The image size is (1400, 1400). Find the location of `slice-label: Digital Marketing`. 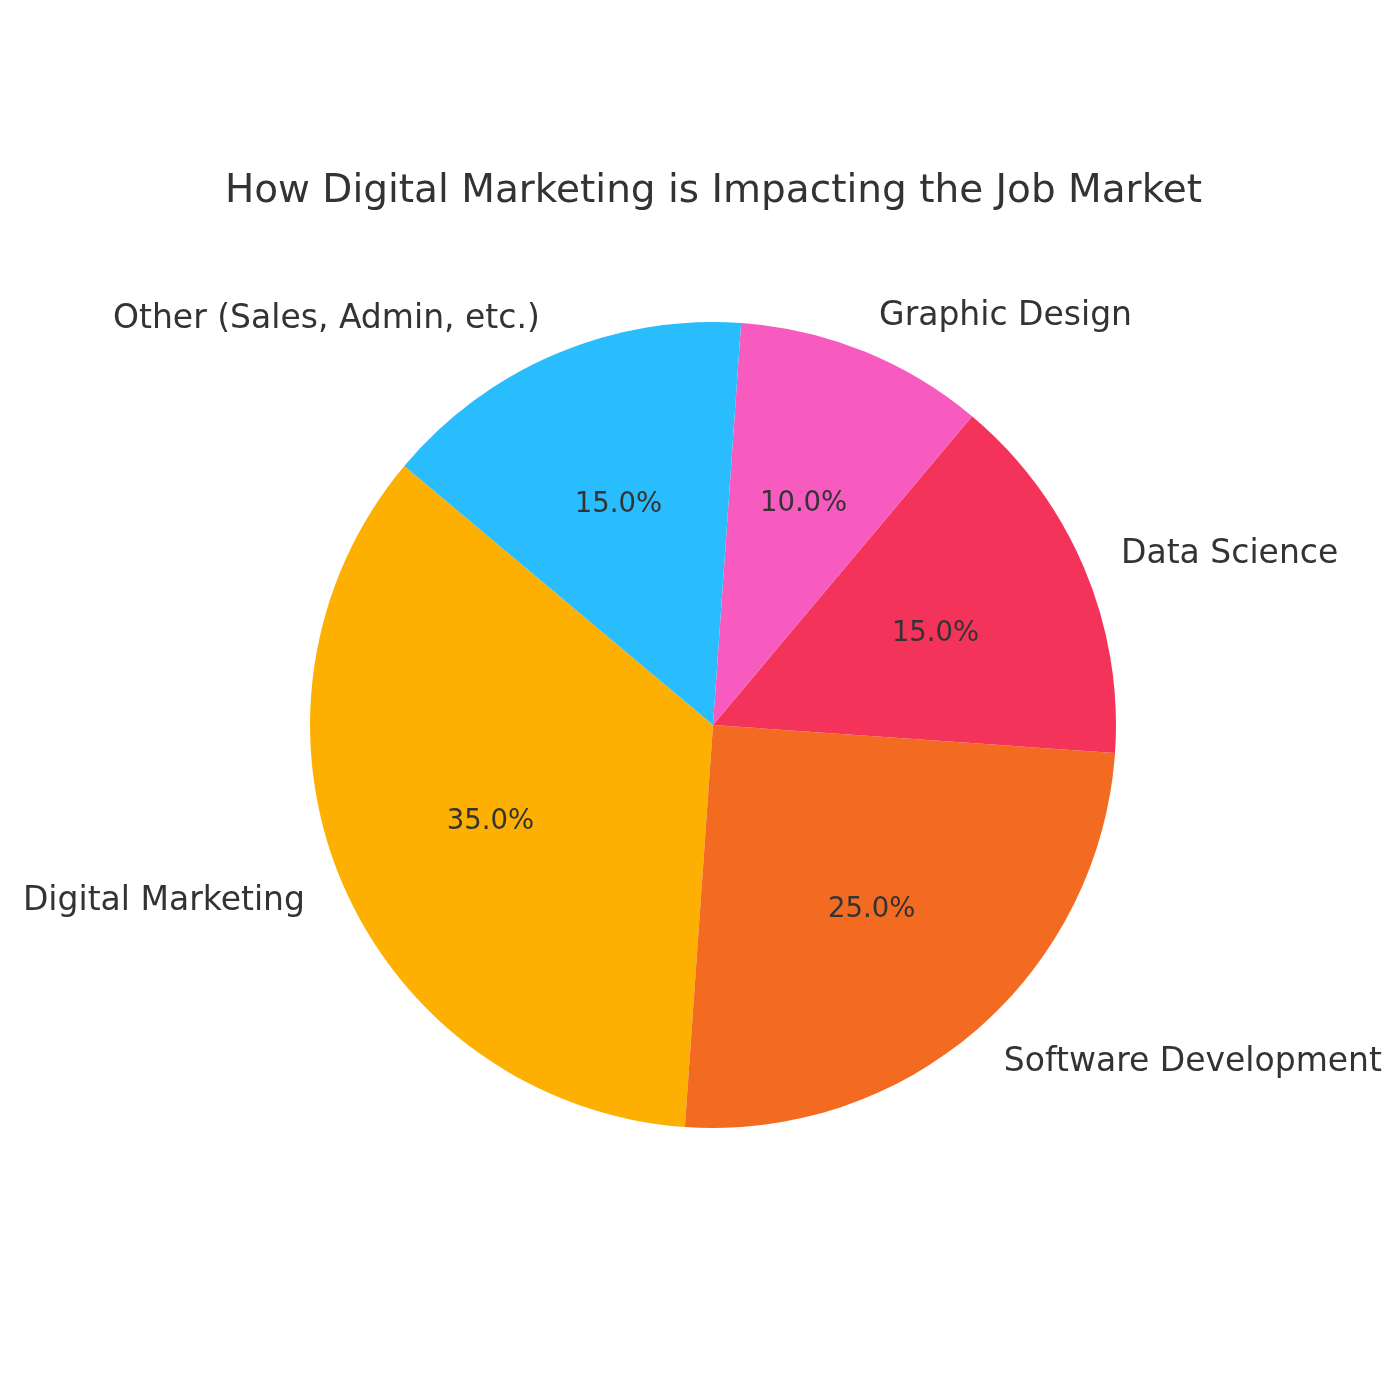

slice-label: Digital Marketing is located at coordinates (163, 898).